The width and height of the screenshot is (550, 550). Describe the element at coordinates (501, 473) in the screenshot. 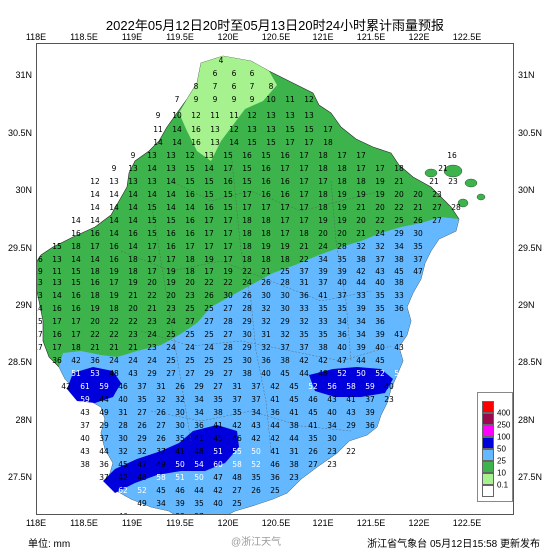

I see `legend-level-label: 10` at that location.